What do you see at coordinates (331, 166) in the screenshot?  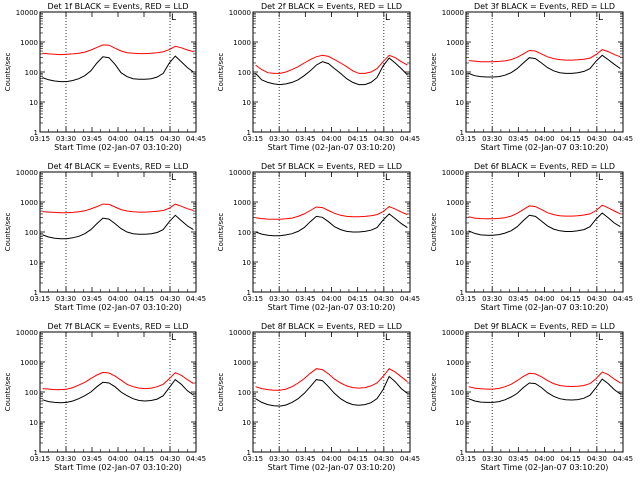 I see `chart-title: Det 5f BLACK = Events, RED = LLD` at bounding box center [331, 166].